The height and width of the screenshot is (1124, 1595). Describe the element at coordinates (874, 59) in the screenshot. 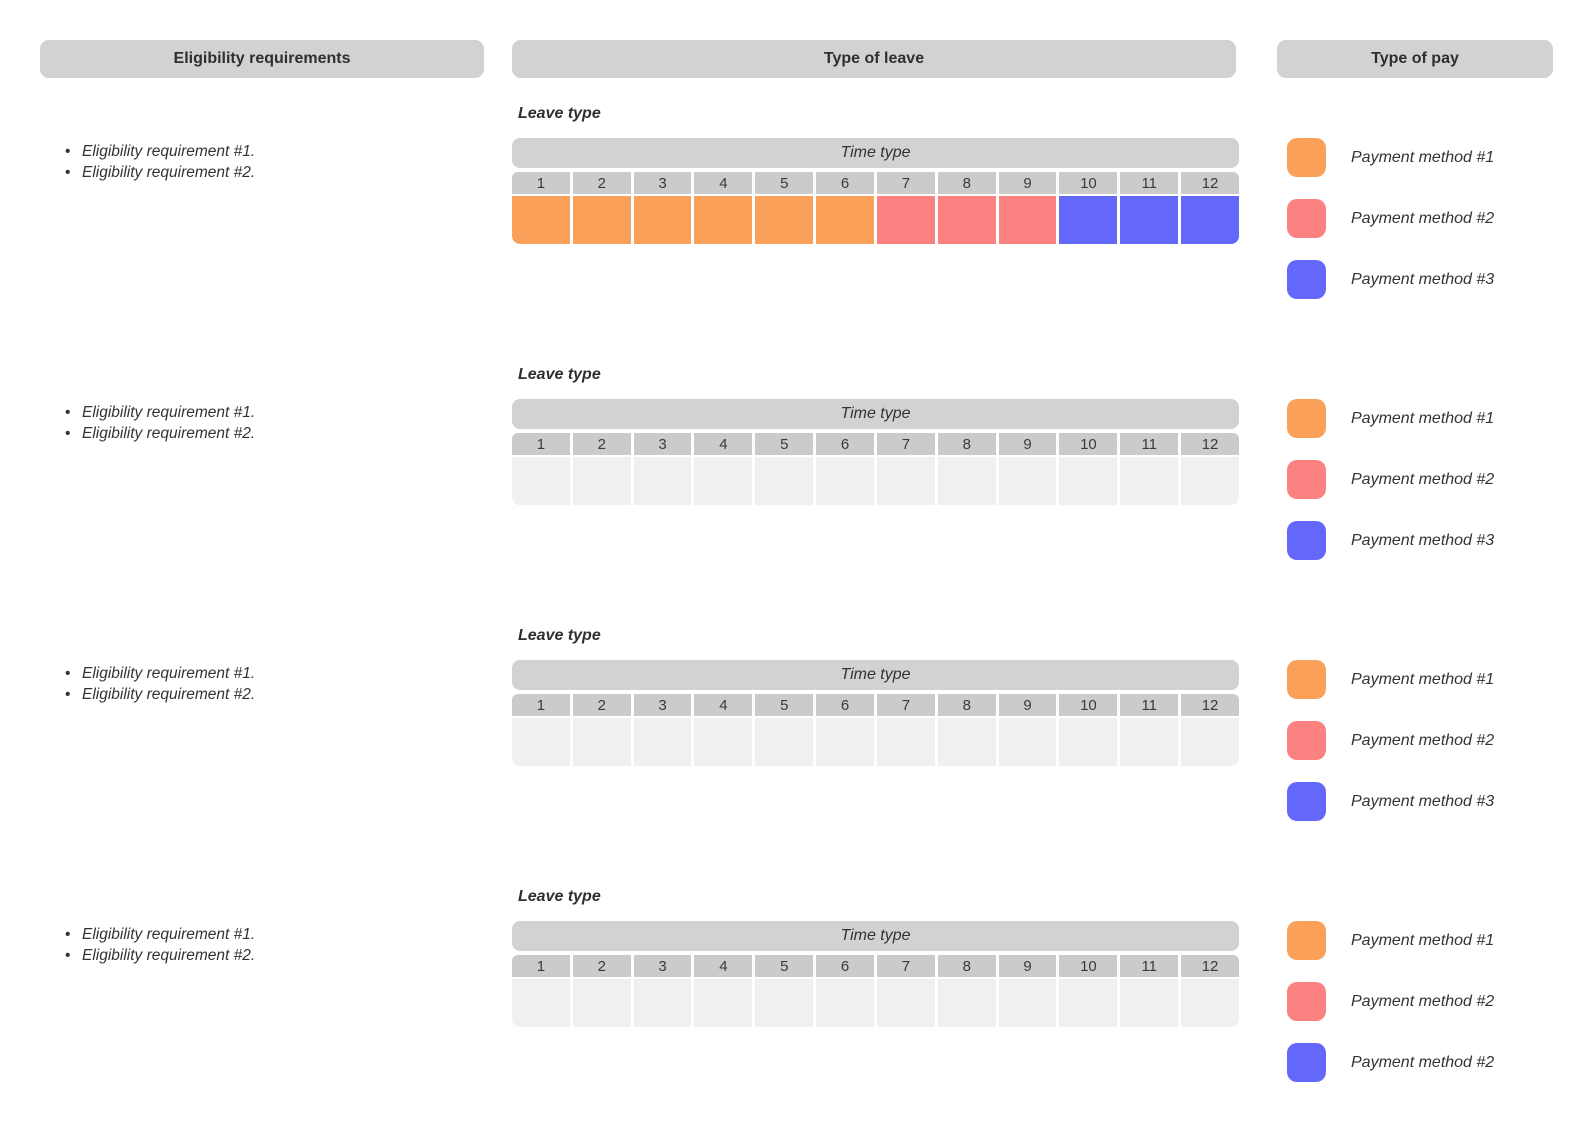

I see `type-of-leave-header: Type of leave` at that location.